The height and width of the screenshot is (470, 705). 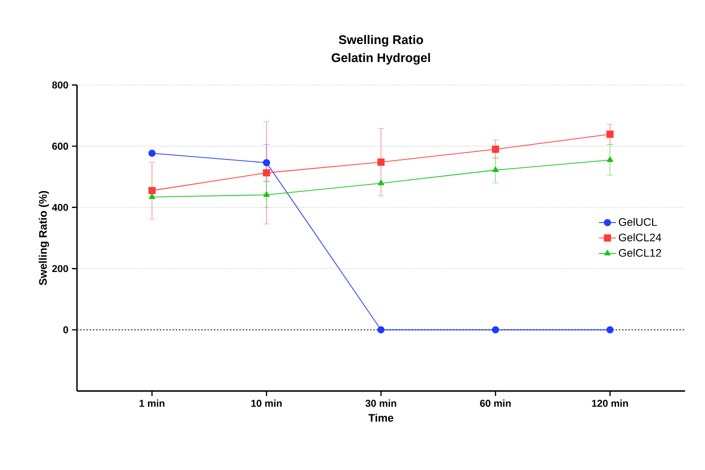 I want to click on x-tick-label: 60 min, so click(x=495, y=403).